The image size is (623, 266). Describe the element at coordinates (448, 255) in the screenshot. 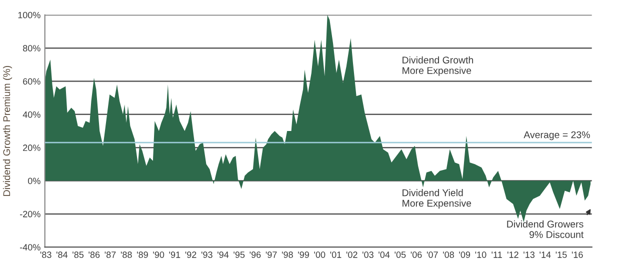

I see `x-tick-label: '08` at that location.